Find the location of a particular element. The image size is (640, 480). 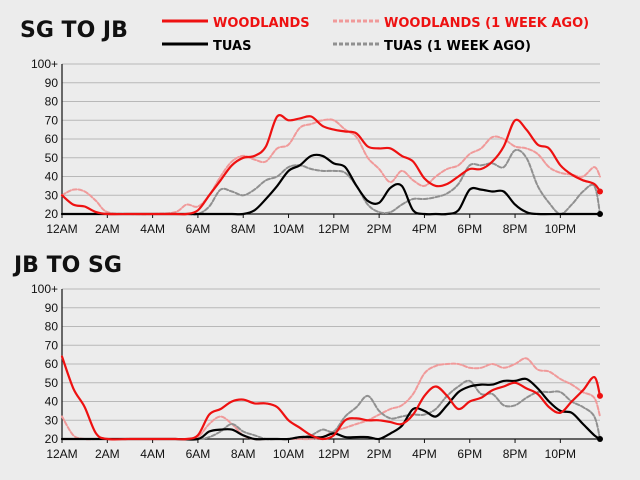

legend-label-tuas-prev: TUAS (1 WEEK AGO) is located at coordinates (457, 46).